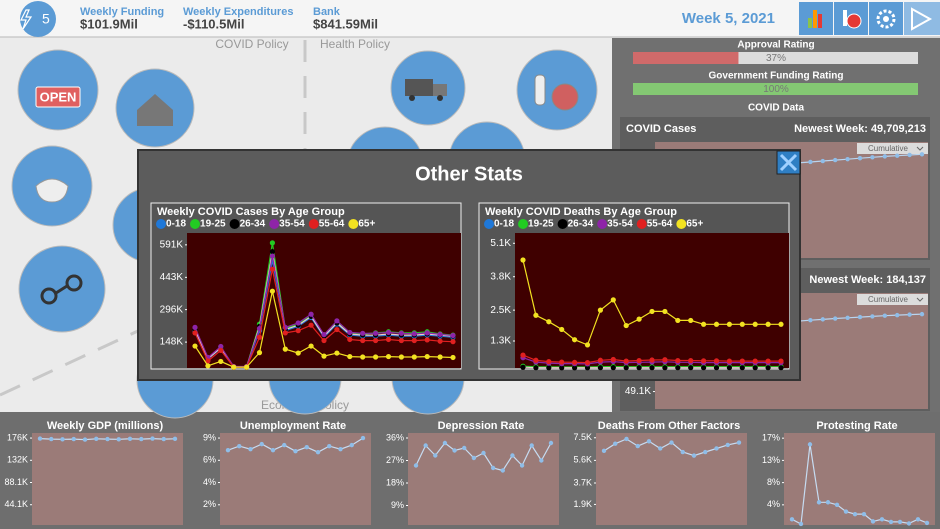  Describe the element at coordinates (775, 45) in the screenshot. I see `rating-label: Approval Rating` at that location.